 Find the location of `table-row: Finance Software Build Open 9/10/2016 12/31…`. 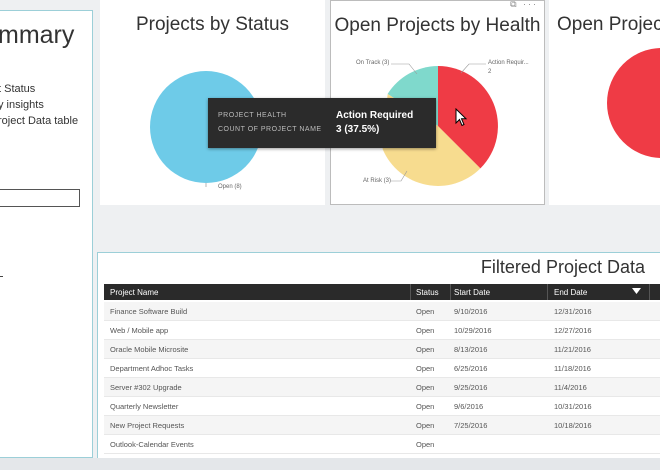

table-row: Finance Software Build Open 9/10/2016 12/31… is located at coordinates (382, 311).